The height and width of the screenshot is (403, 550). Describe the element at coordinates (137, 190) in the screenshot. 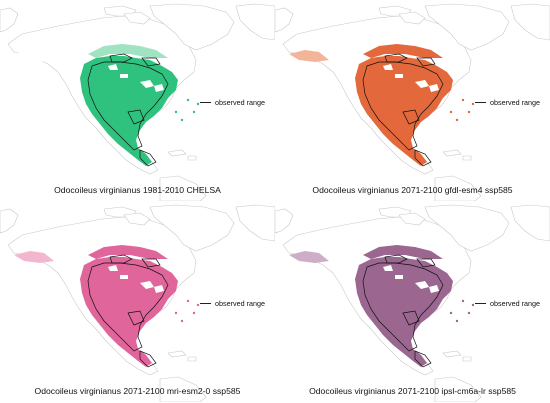

I see `panel-caption: Odocoileus virginianus 1981-2010 CHELSA` at that location.